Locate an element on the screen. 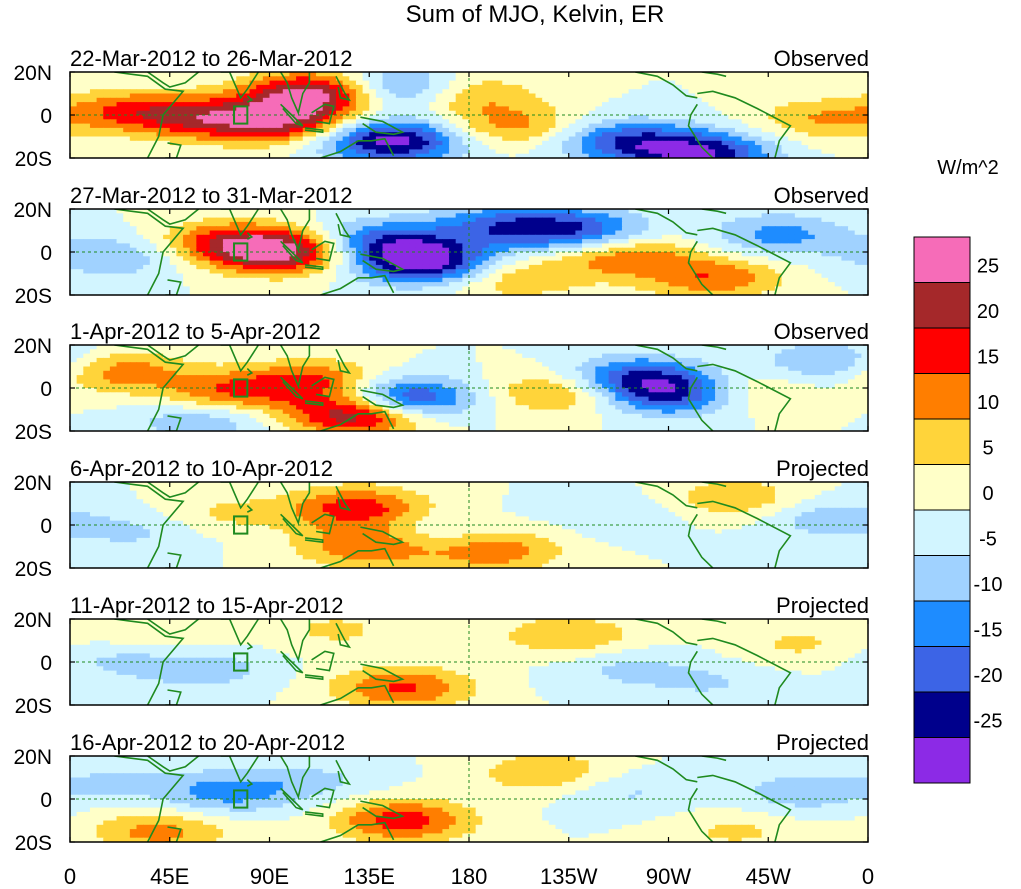  coastline is located at coordinates (700, 267).